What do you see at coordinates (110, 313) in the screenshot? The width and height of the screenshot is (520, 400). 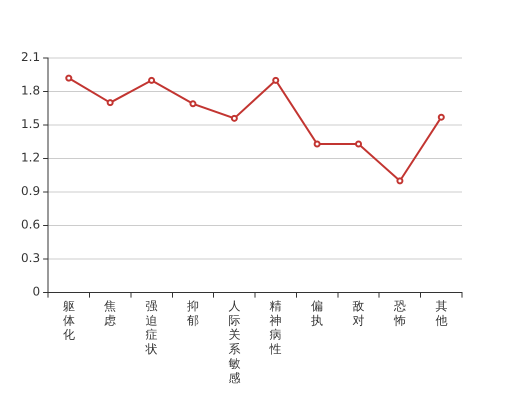 I see `x-tick-label: 焦虑` at bounding box center [110, 313].